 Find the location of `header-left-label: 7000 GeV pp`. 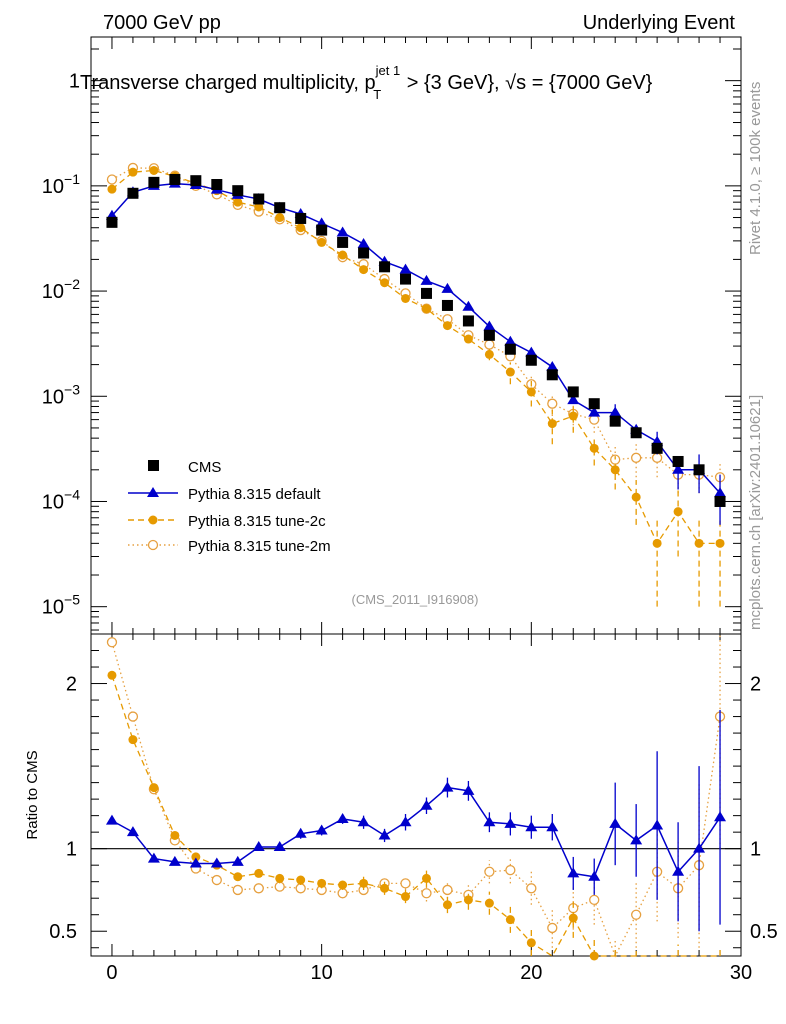

header-left-label: 7000 GeV pp is located at coordinates (162, 23).